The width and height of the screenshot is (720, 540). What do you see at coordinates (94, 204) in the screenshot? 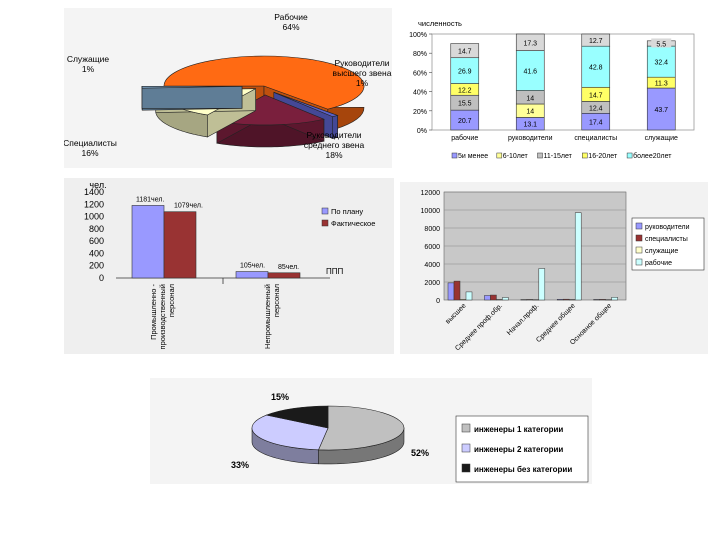
I see `plan-ytick-label-6: 1200` at bounding box center [94, 204].